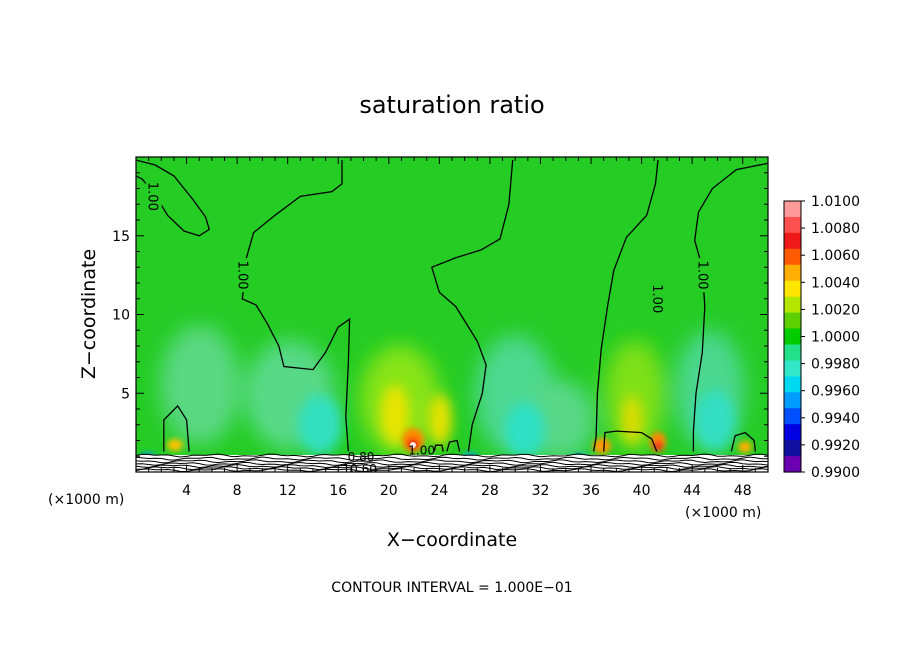  Describe the element at coordinates (835, 392) in the screenshot. I see `colorbar-label: 0.9960` at that location.